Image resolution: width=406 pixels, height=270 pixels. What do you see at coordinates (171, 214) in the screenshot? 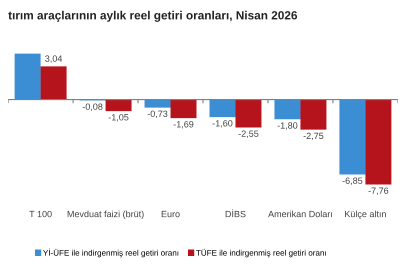
I see `x-tick-label: Euro` at bounding box center [171, 214].